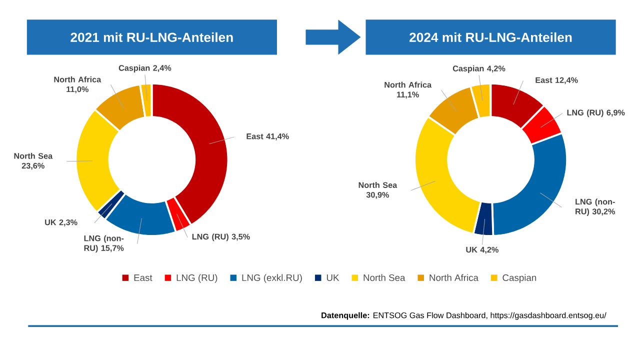  I want to click on legend-label: UK, so click(333, 278).